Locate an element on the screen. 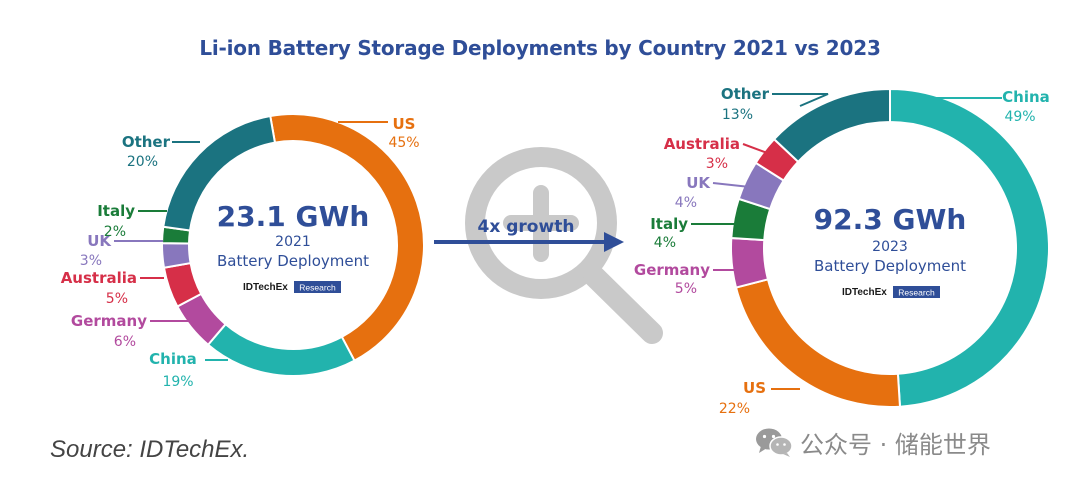  slice-germany is located at coordinates (750, 262).